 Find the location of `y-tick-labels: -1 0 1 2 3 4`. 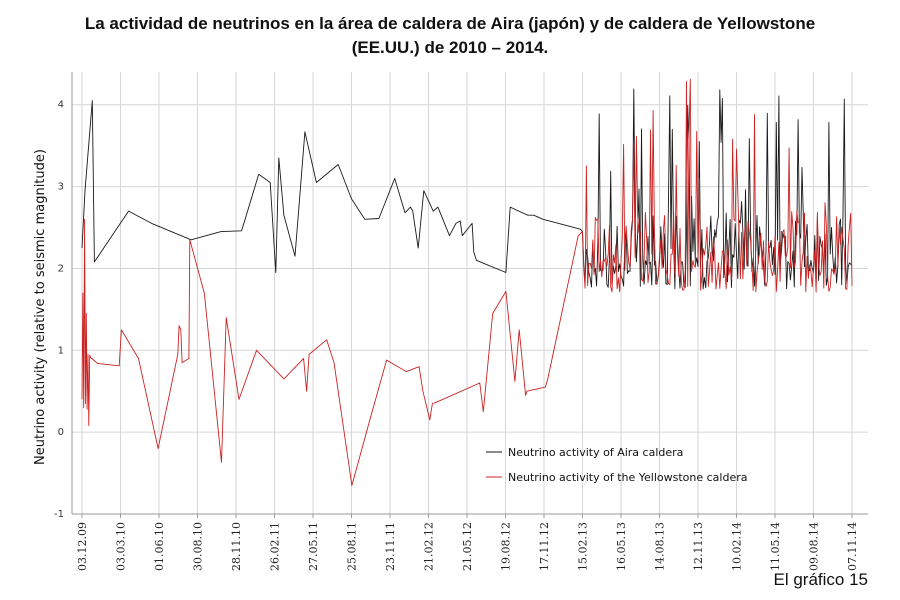

y-tick-labels: -1 0 1 2 3 4 is located at coordinates (59, 310).